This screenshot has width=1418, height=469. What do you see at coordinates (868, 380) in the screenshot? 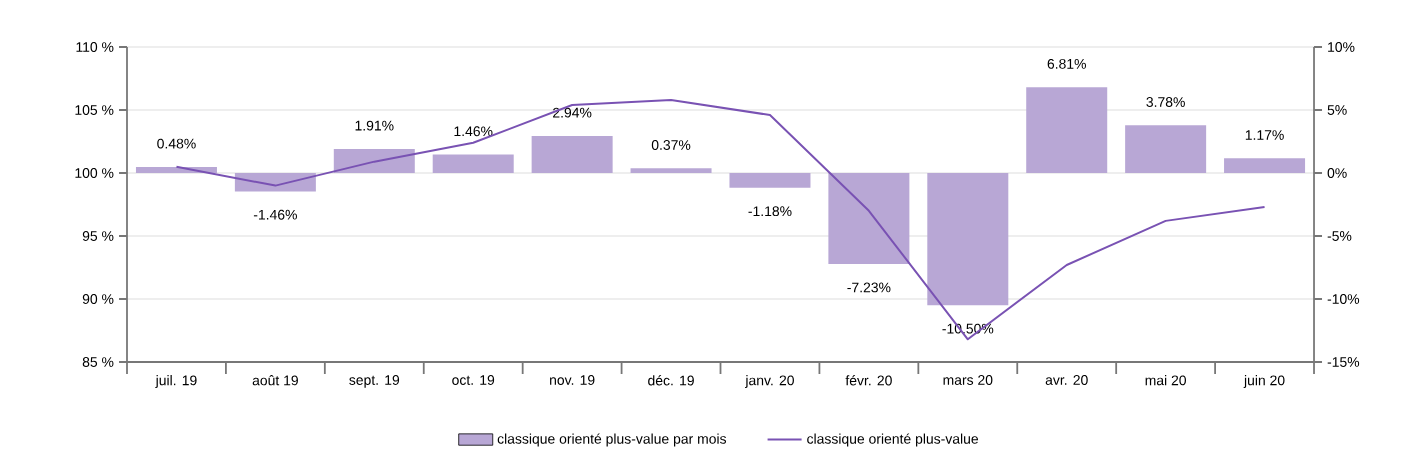
I see `x-tick-label: févr. 20` at bounding box center [868, 380].